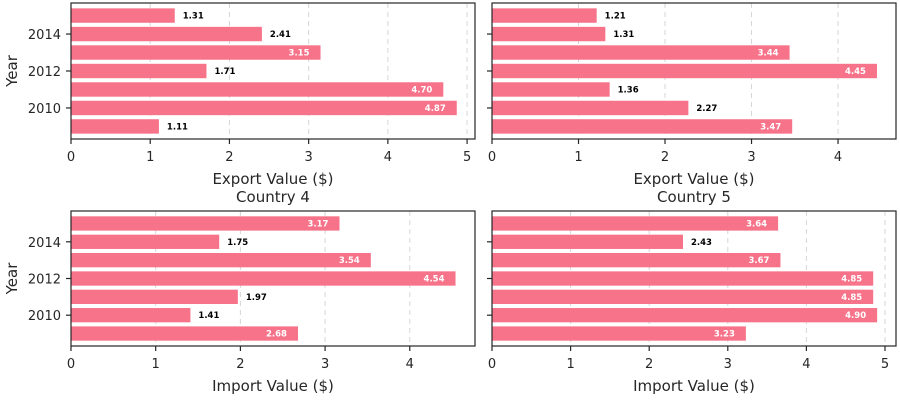  Describe the element at coordinates (299, 54) in the screenshot. I see `bar-value-label: 3.15` at that location.